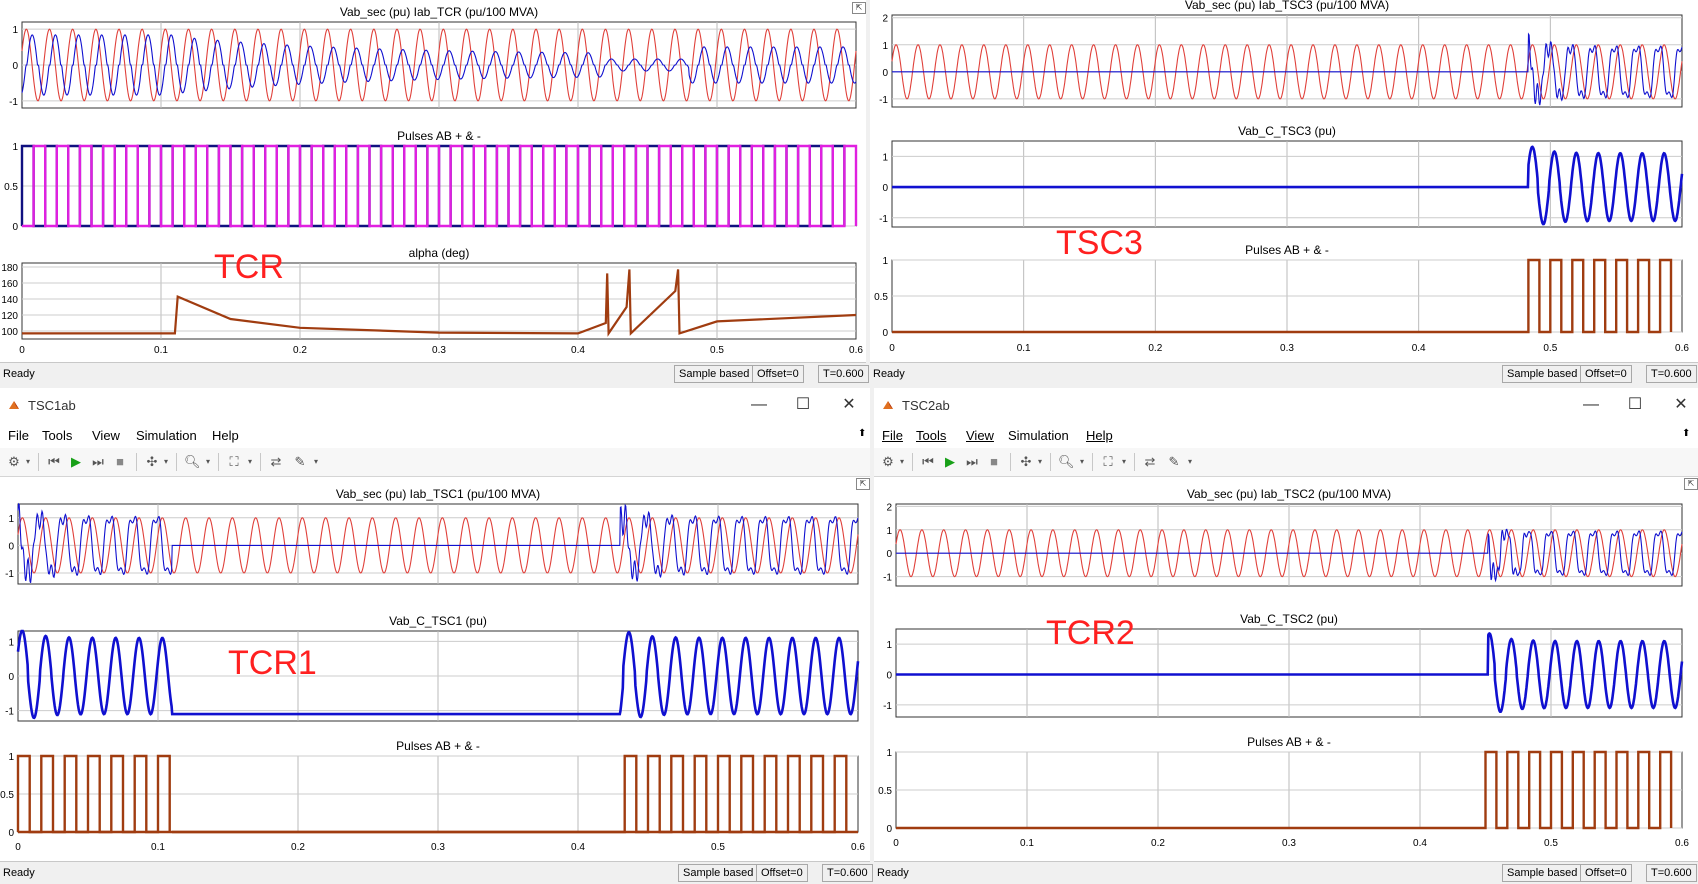 Image resolution: width=1698 pixels, height=884 pixels. I want to click on axes-title: Vab_C_TSC2 (pu), so click(1289, 619).